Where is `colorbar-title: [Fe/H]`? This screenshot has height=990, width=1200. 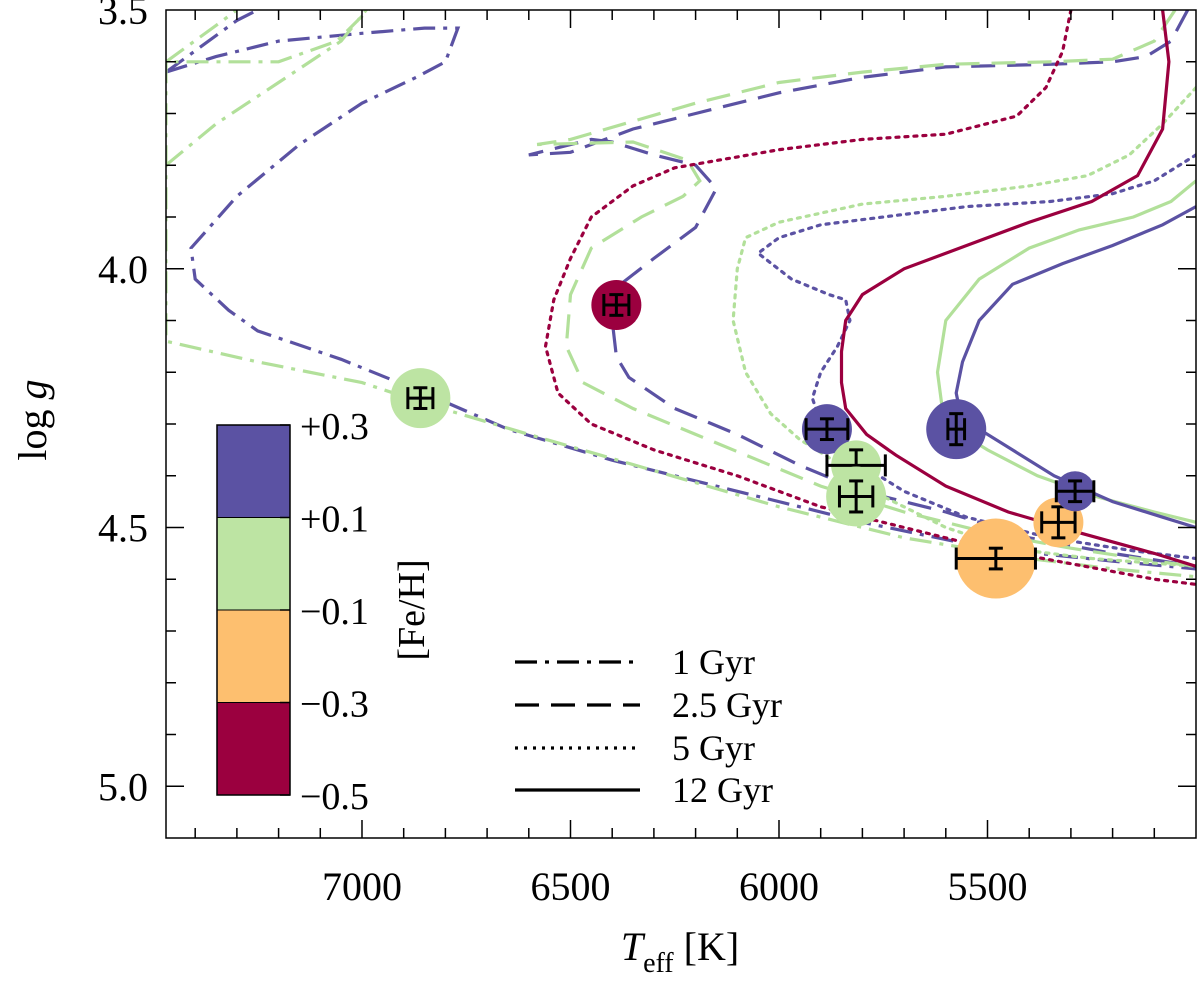 colorbar-title: [Fe/H] is located at coordinates (412, 609).